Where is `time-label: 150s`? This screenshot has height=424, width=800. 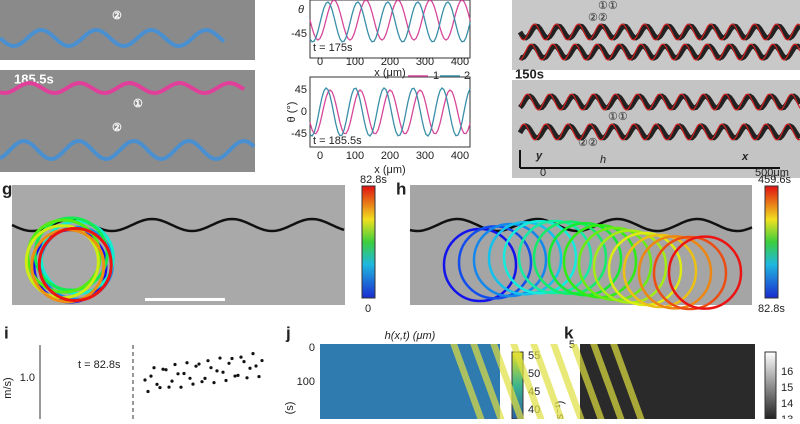 time-label: 150s is located at coordinates (529, 73).